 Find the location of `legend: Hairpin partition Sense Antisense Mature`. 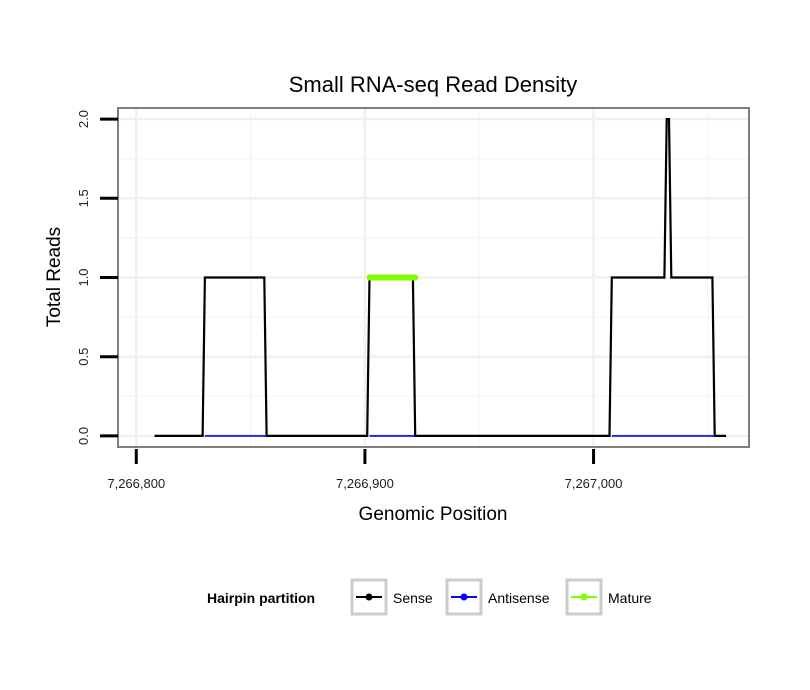

legend: Hairpin partition Sense Antisense Mature is located at coordinates (429, 597).